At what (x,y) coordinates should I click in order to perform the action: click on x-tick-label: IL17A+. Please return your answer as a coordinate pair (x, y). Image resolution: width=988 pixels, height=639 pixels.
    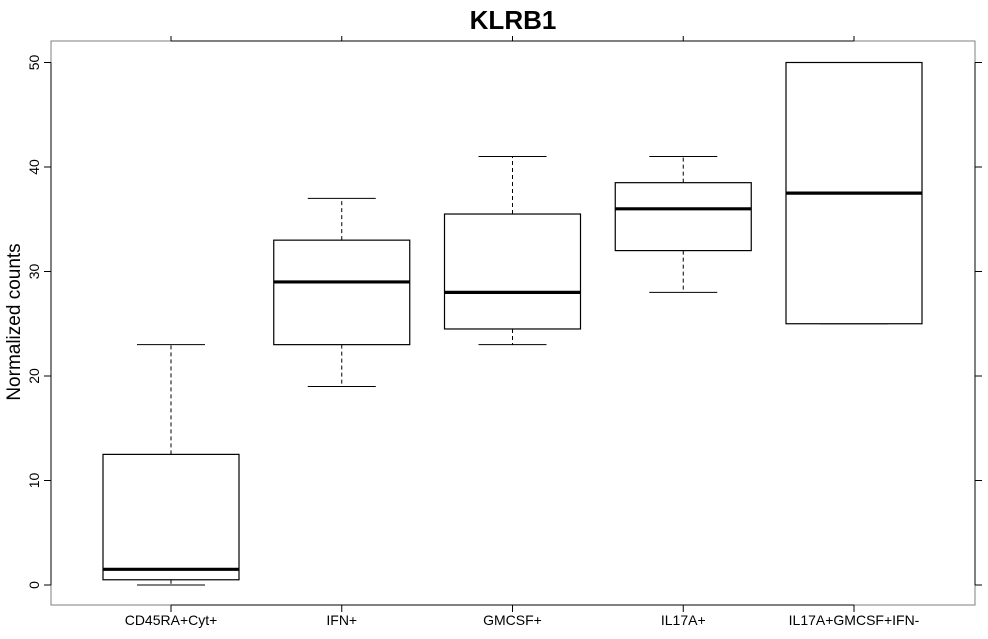
    Looking at the image, I should click on (683, 620).